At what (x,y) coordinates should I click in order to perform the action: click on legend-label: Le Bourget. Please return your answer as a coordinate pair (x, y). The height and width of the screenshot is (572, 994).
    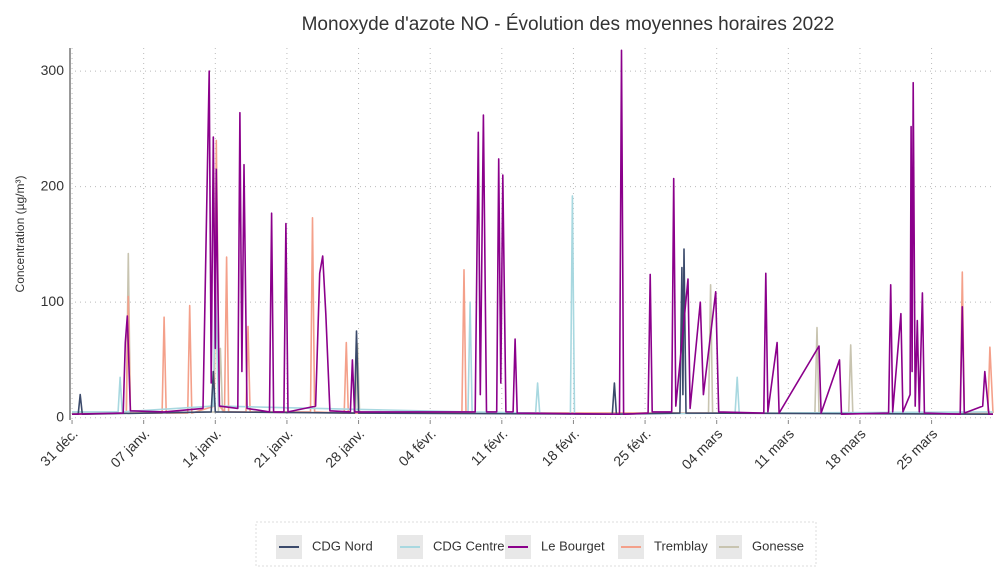
    Looking at the image, I should click on (573, 545).